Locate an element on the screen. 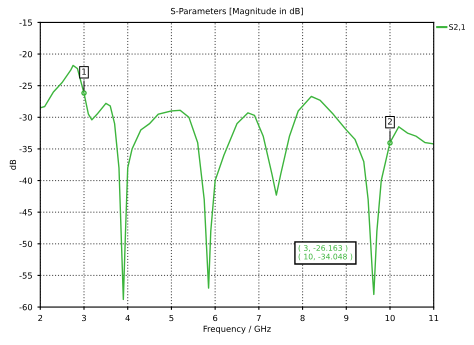 The width and height of the screenshot is (474, 345). y-tick-label: -40 is located at coordinates (25, 181).